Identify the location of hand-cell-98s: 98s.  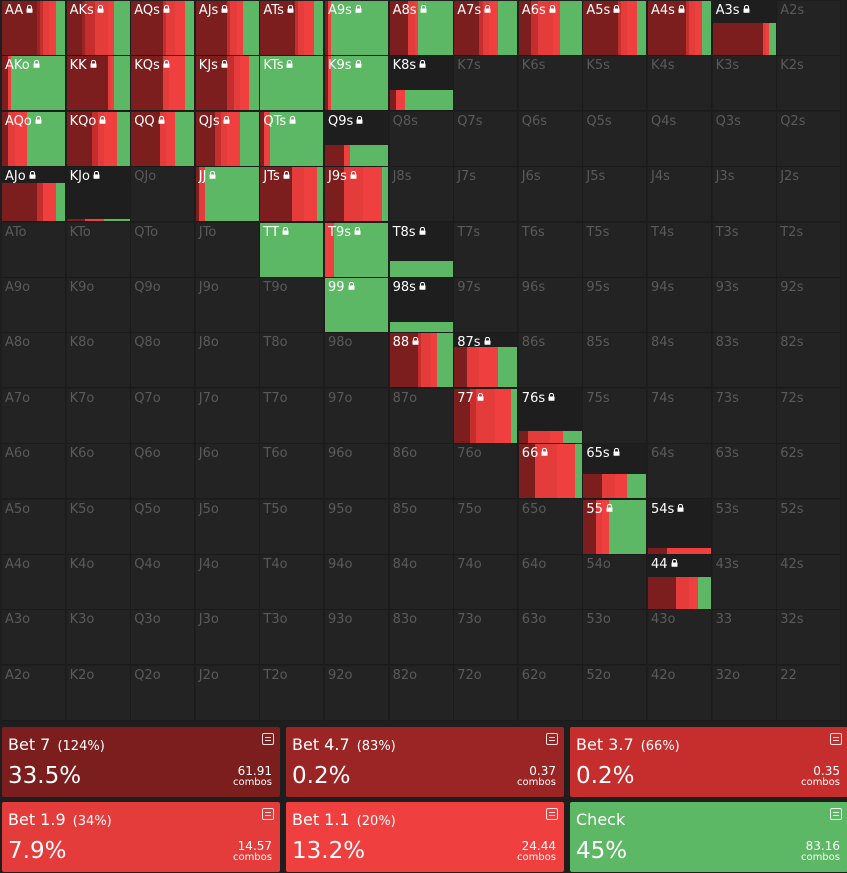
(421, 305).